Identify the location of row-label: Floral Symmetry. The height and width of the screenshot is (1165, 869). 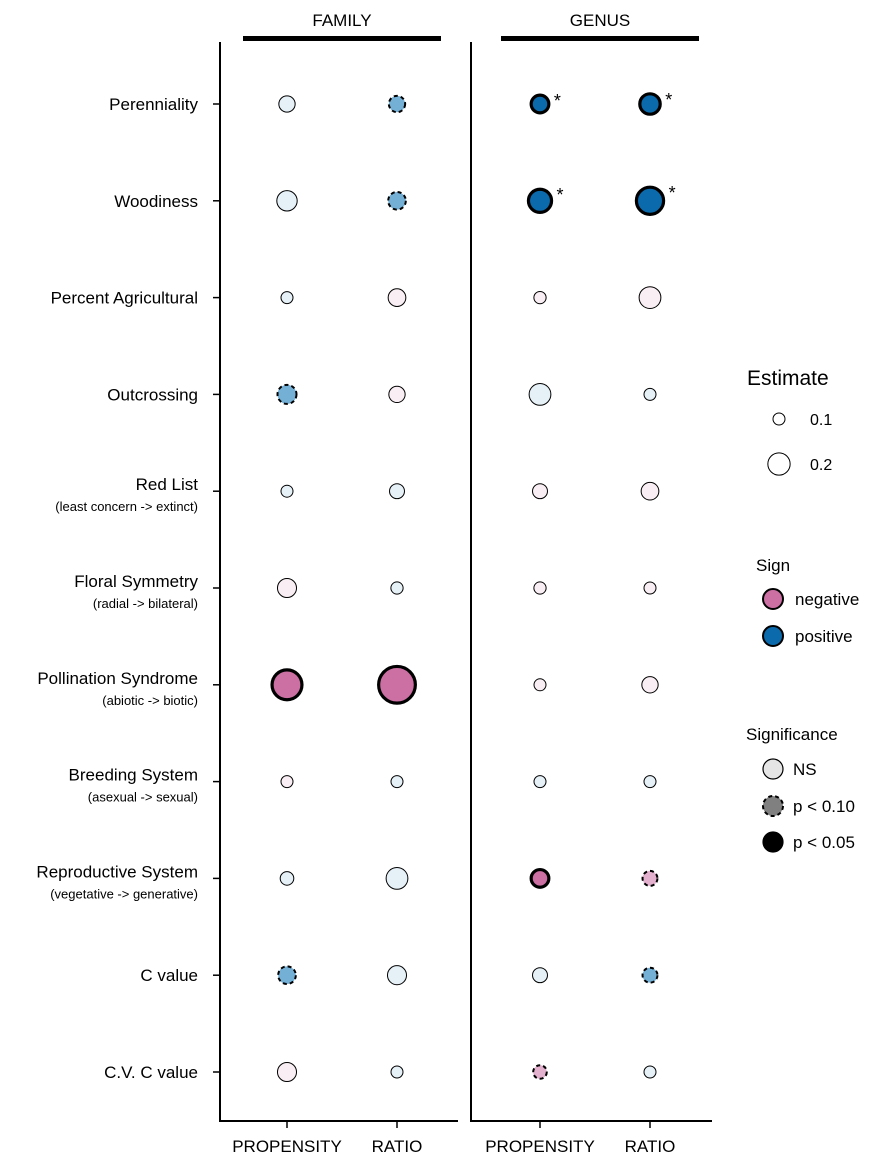
(136, 581).